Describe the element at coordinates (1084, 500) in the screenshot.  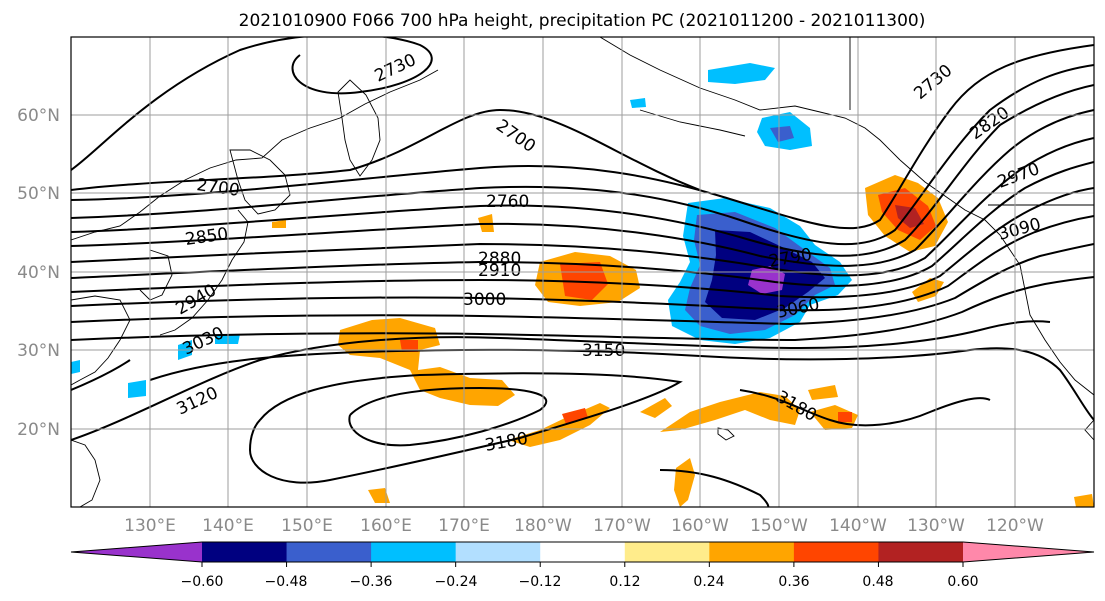
I see `pos-anomaly-small7` at that location.